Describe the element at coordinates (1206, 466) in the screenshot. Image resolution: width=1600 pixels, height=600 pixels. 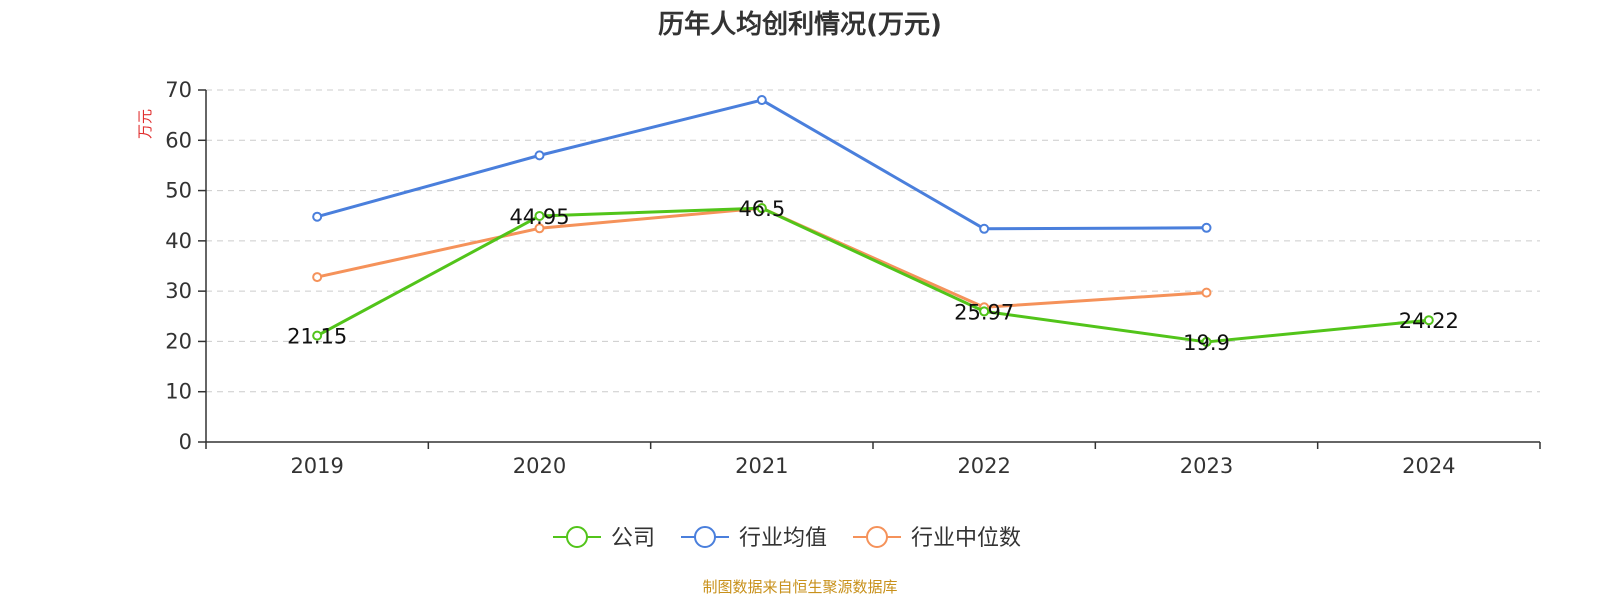
I see `x-tick-label: 2023` at that location.